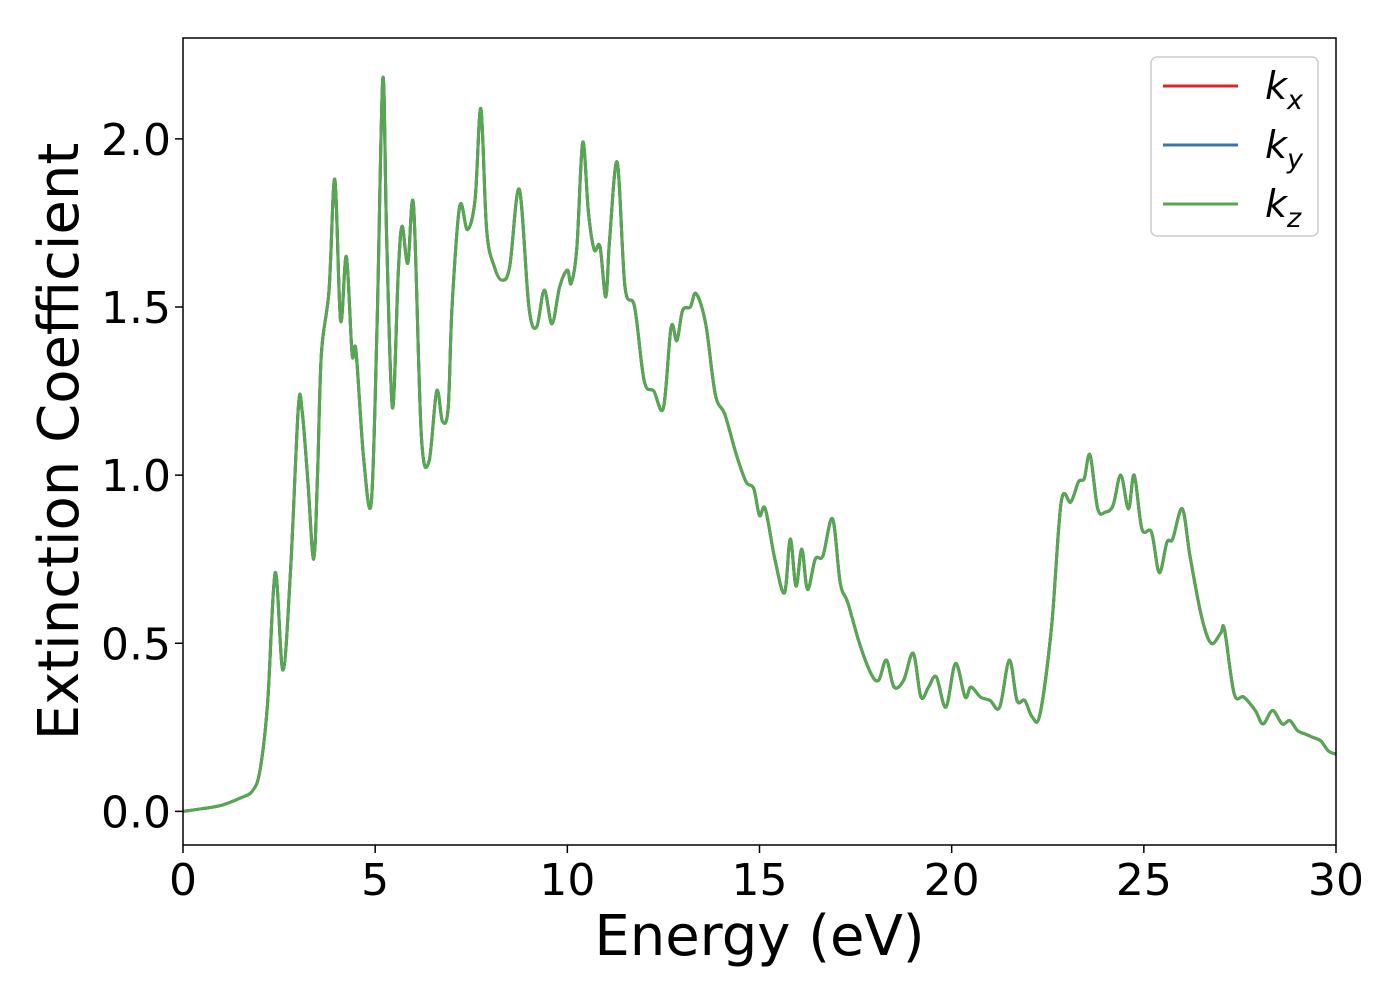 This screenshot has height=1000, width=1400. Describe the element at coordinates (952, 880) in the screenshot. I see `x-tick-label: 20` at that location.